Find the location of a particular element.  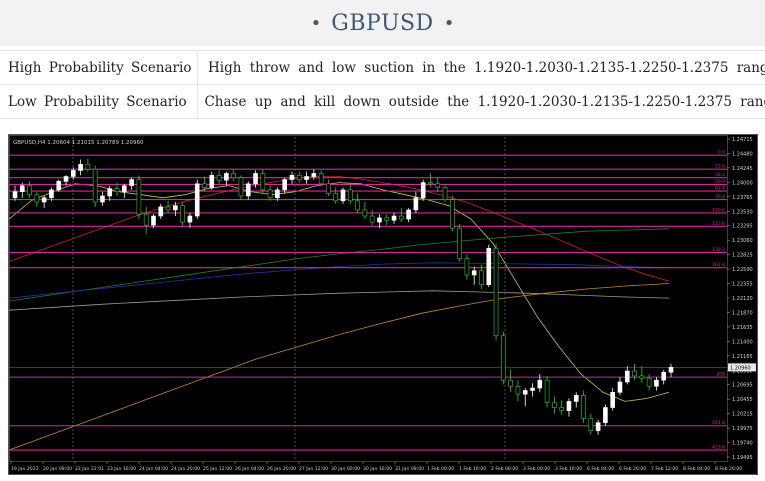

time-tick-label: 8 Feb 04:00 is located at coordinates (696, 469).